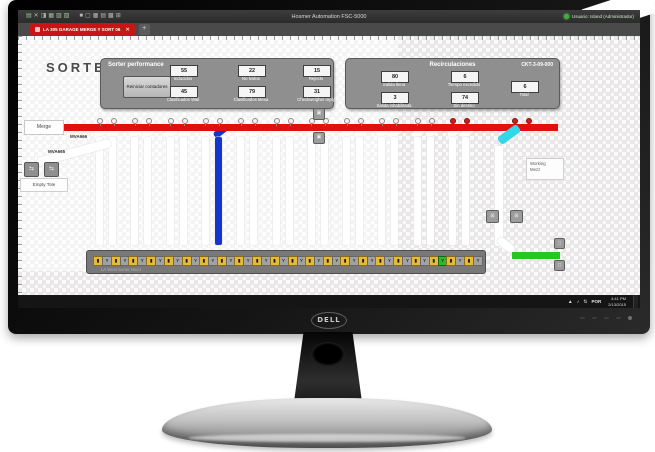  What do you see at coordinates (66, 16) in the screenshot?
I see `layers-icon: ▧` at bounding box center [66, 16].